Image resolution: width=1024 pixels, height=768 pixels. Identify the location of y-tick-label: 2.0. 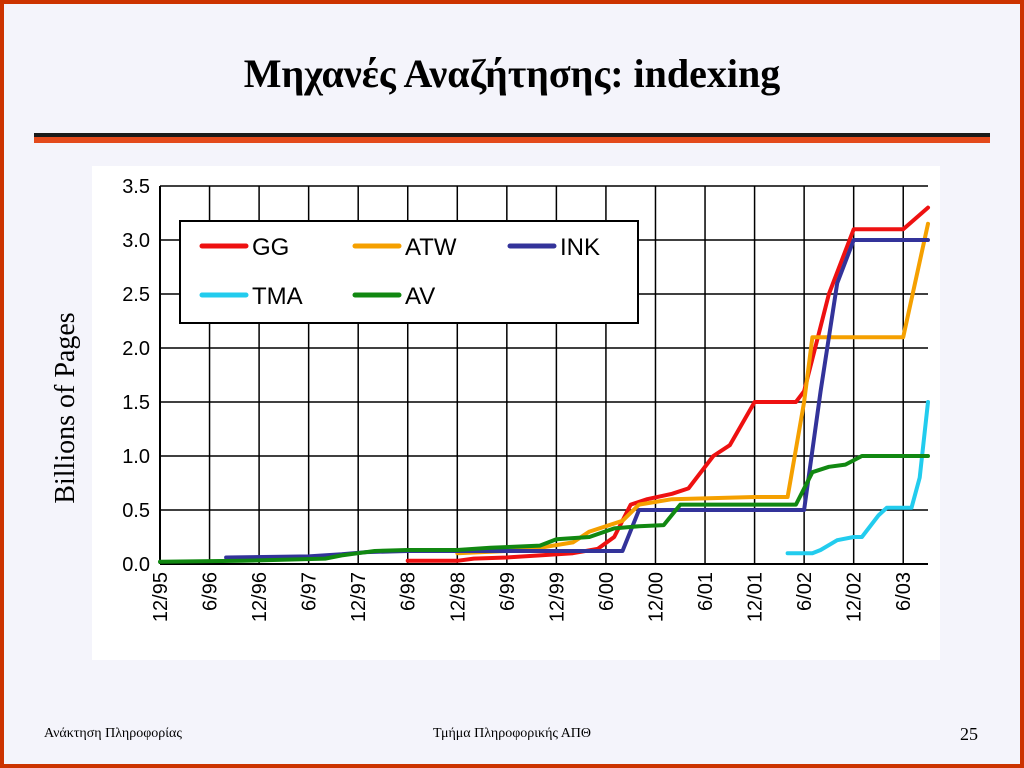
(136, 349).